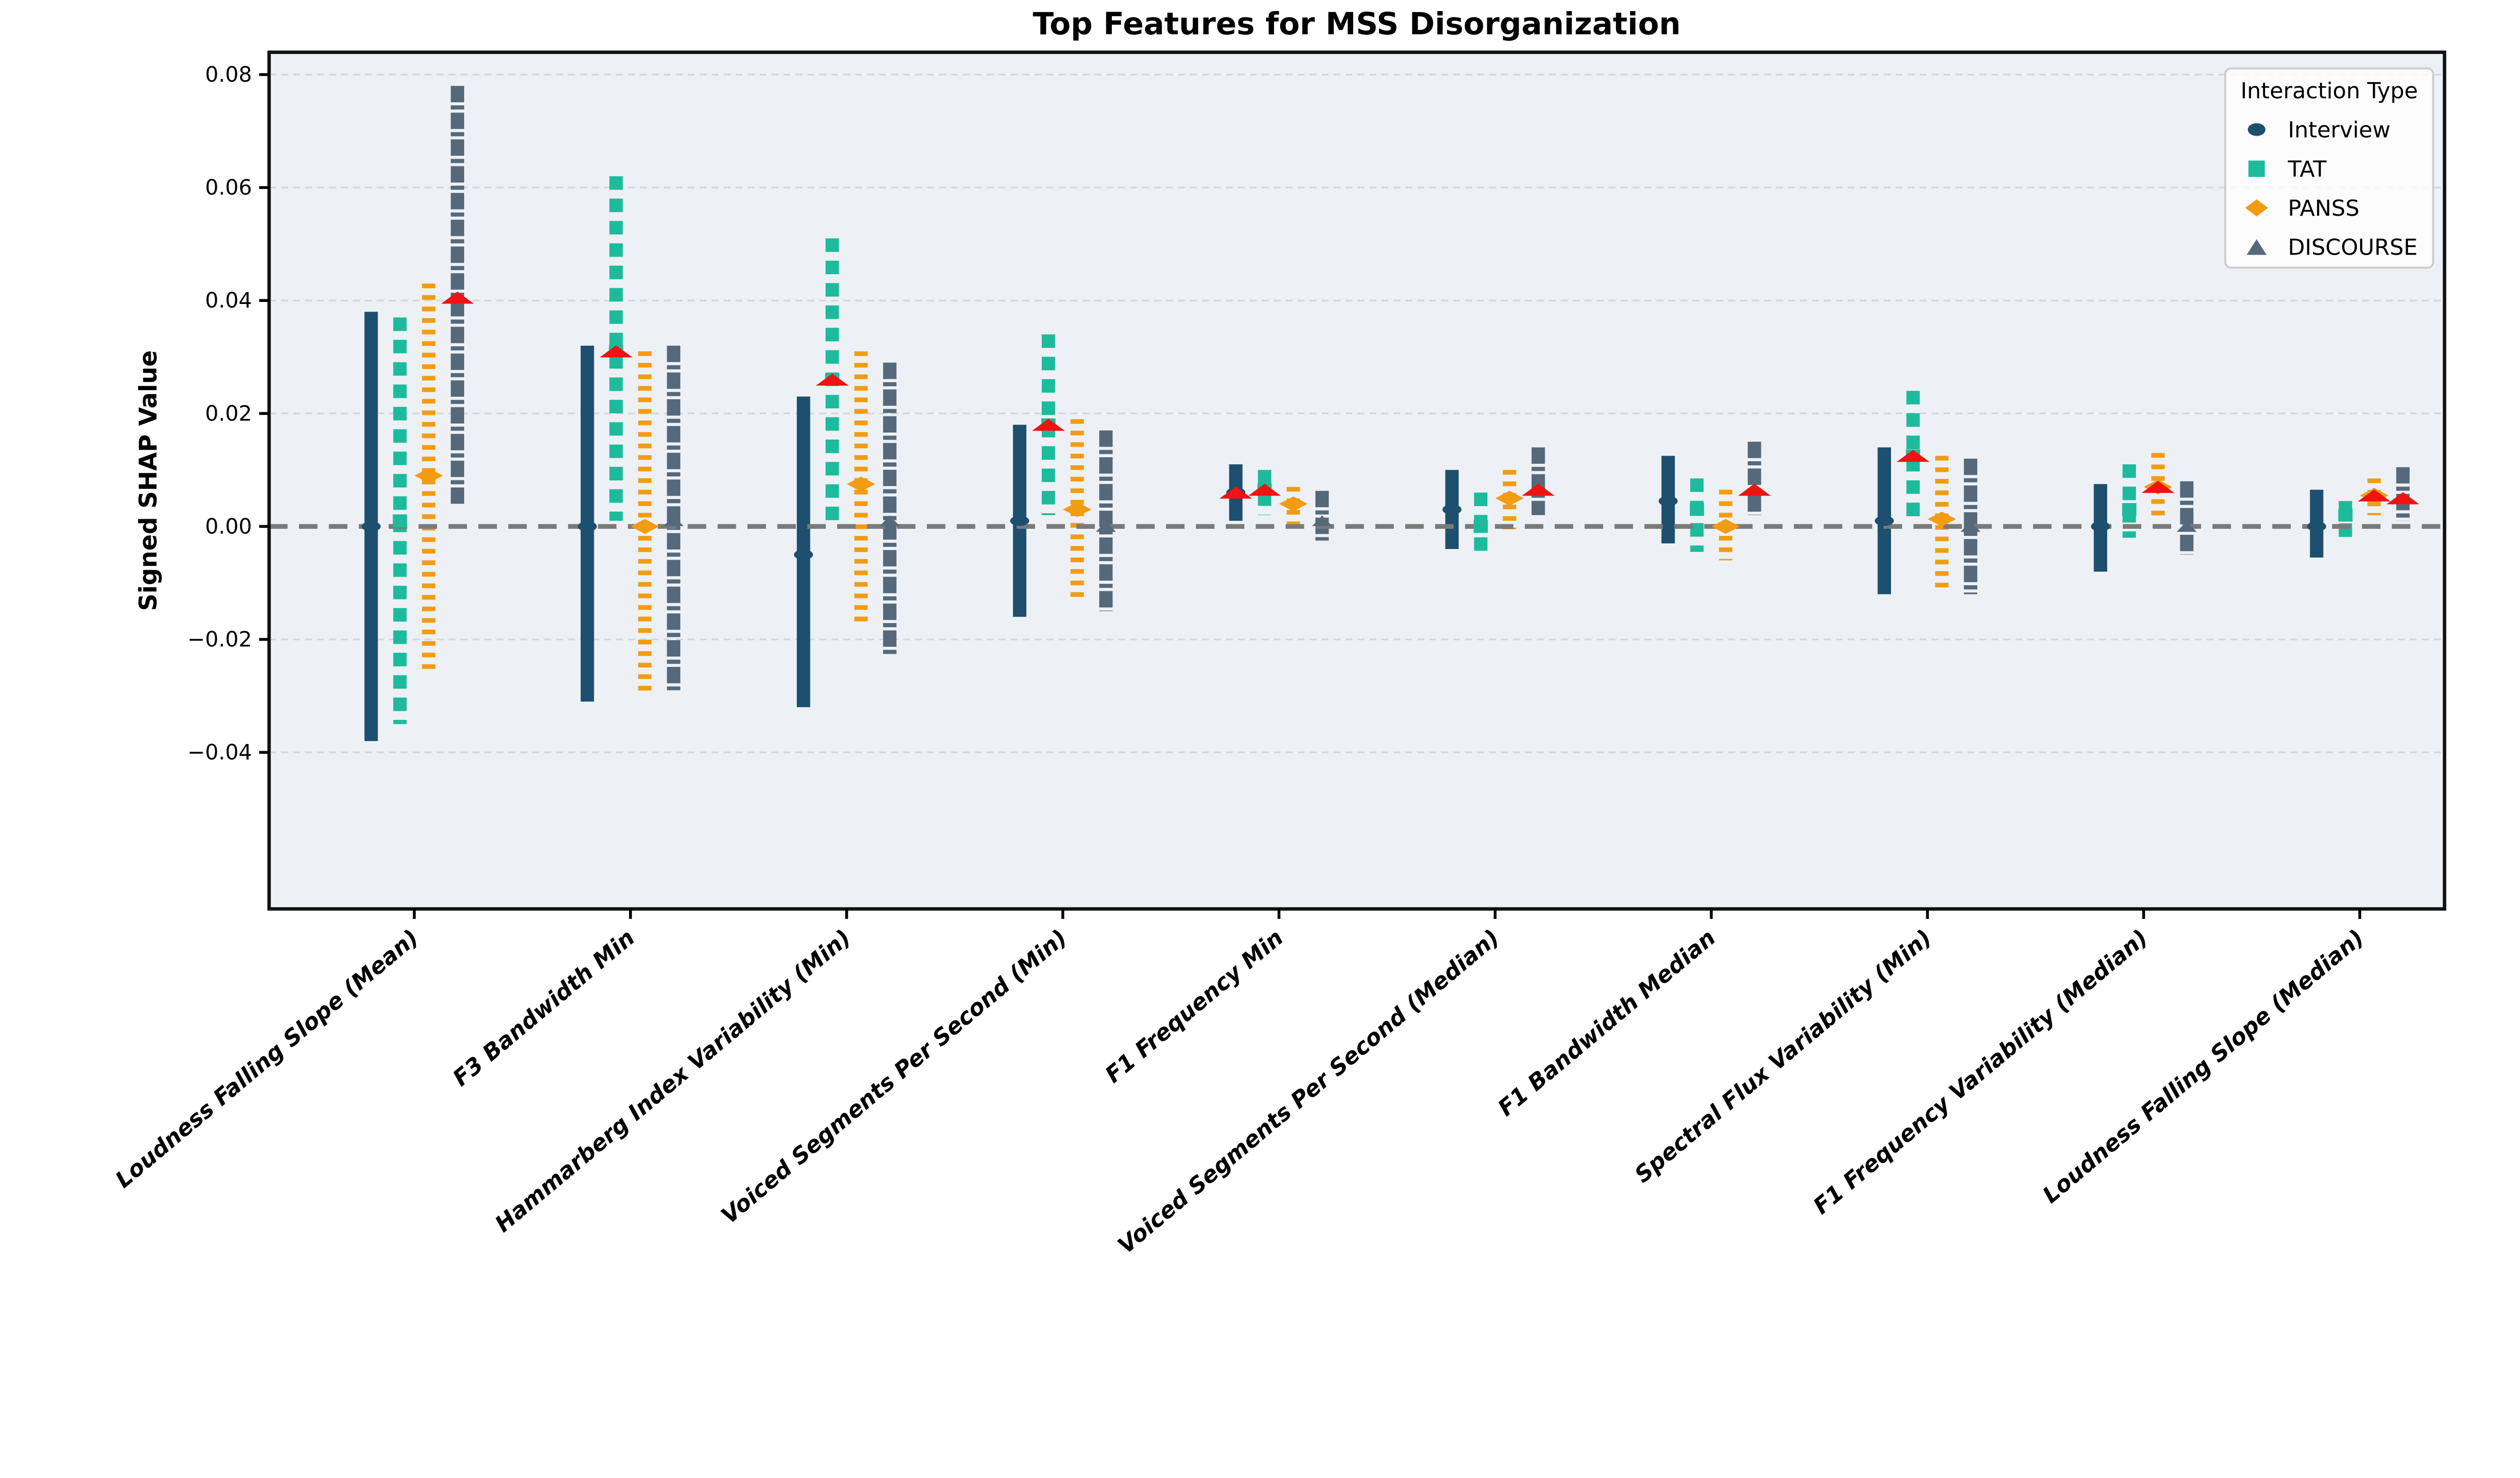 Image resolution: width=2520 pixels, height=1478 pixels. What do you see at coordinates (229, 413) in the screenshot?
I see `y-tick-label: 0.02` at bounding box center [229, 413].